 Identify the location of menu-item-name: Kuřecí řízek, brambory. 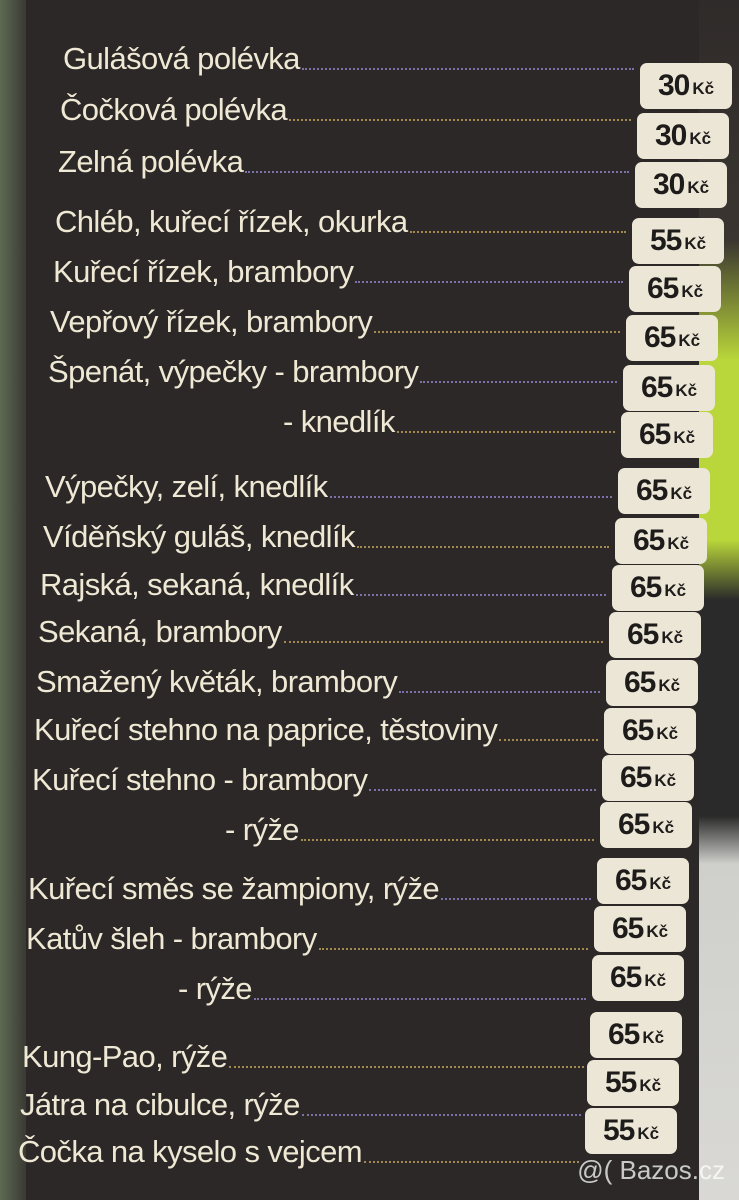
(203, 271).